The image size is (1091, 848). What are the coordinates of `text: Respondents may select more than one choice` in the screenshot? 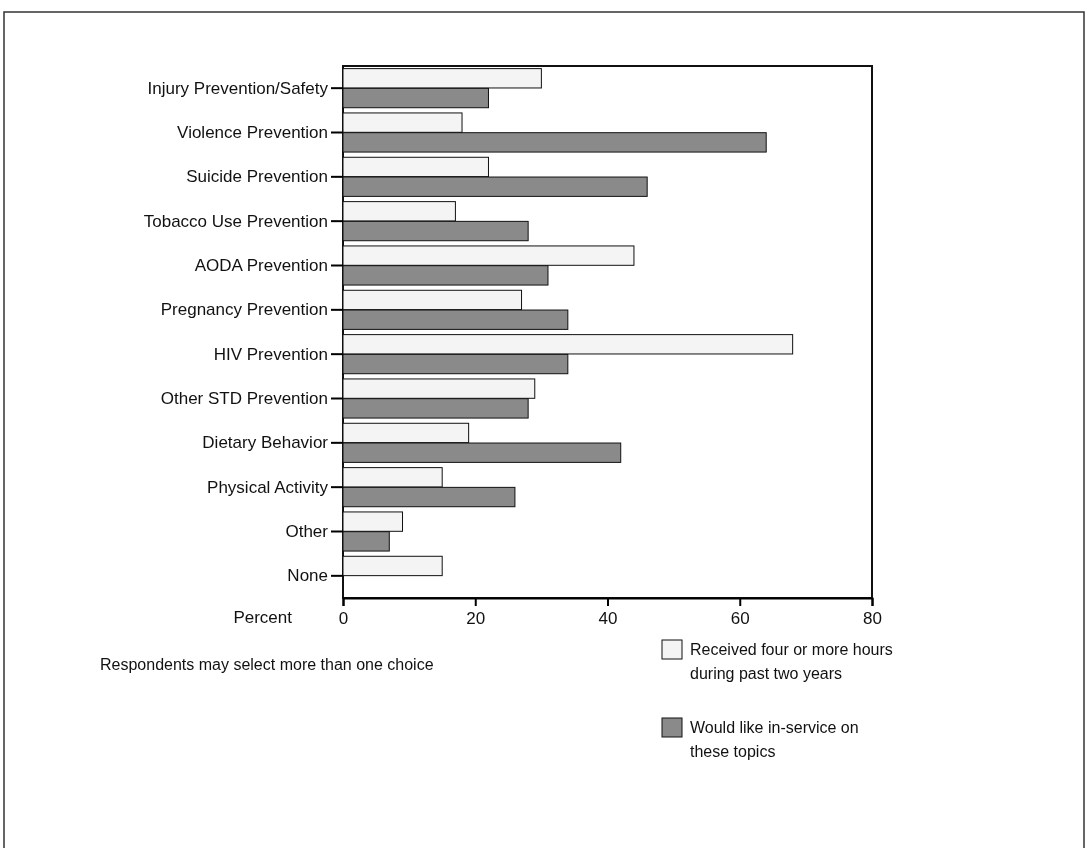 It's located at (267, 664).